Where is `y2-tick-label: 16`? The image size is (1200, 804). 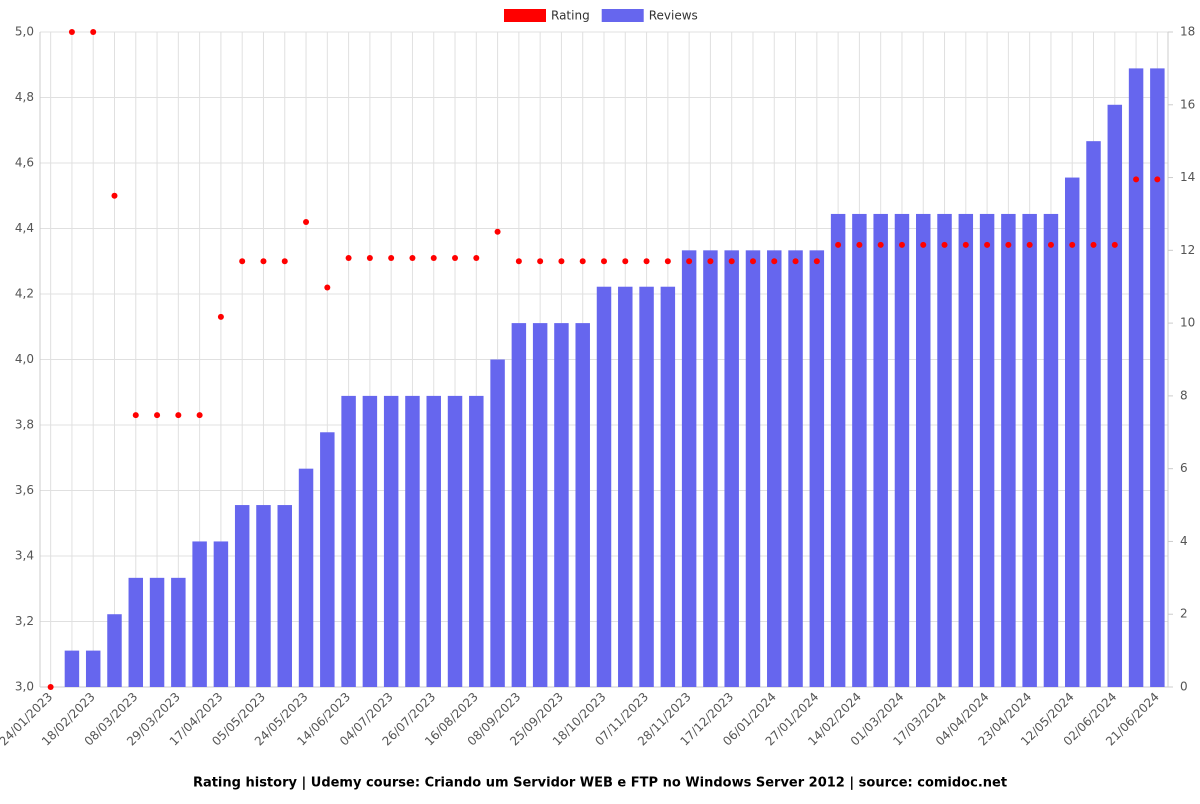
y2-tick-label: 16 is located at coordinates (1187, 104).